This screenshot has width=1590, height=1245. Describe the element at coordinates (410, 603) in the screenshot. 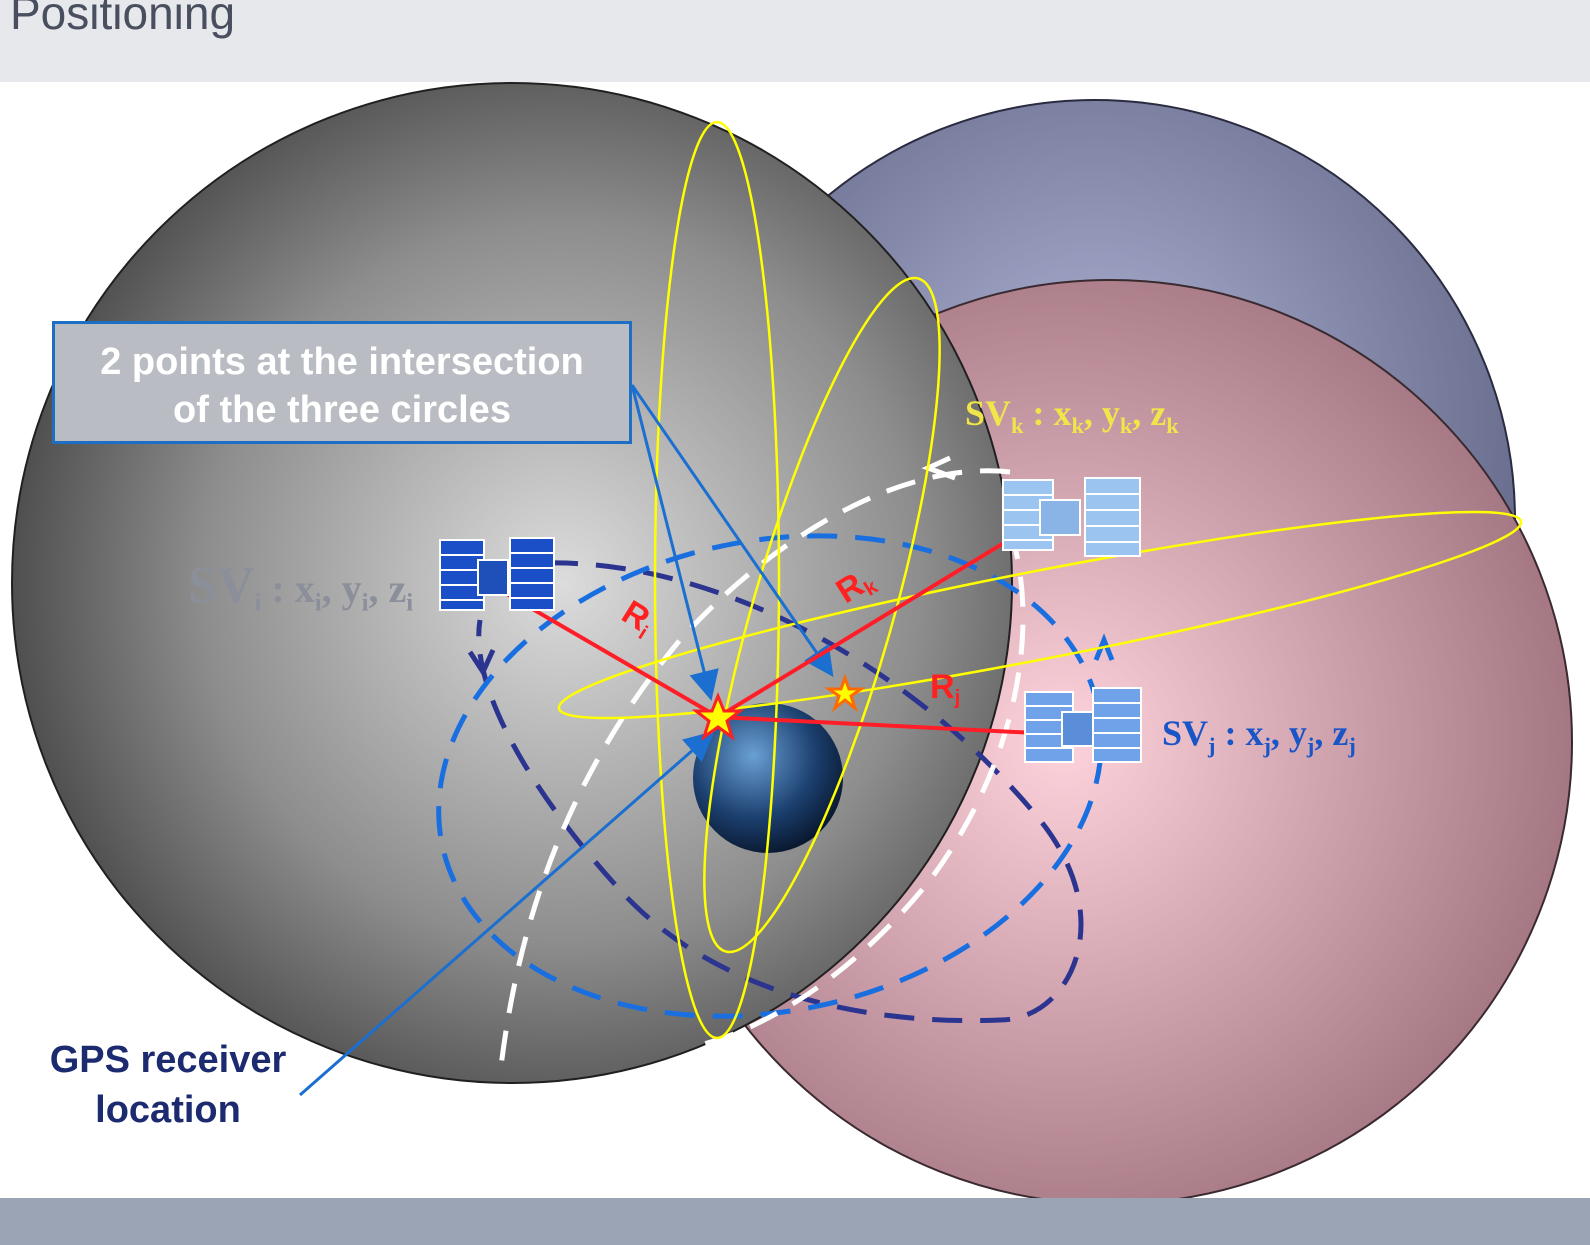

I see `sv-i-z-sub: i` at that location.